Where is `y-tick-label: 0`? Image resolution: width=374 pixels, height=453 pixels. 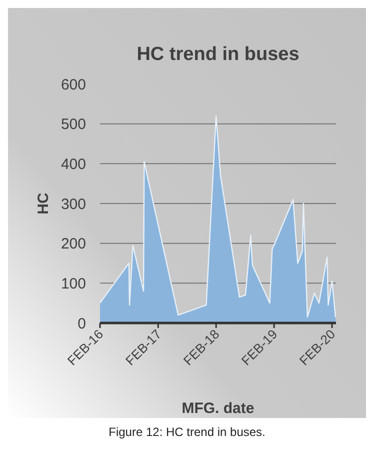
y-tick-label: 0 is located at coordinates (82, 323).